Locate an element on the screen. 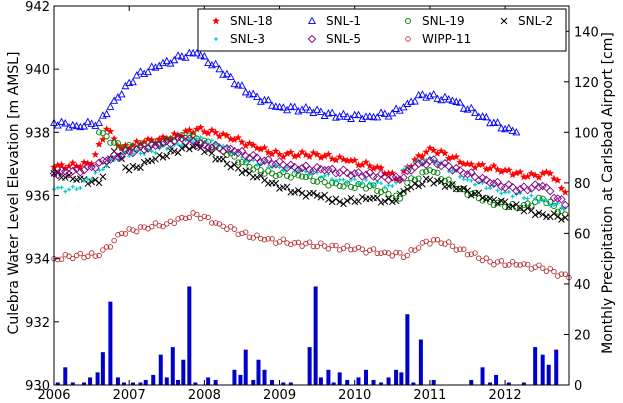  legend-item: SNL-3 is located at coordinates (239, 39).